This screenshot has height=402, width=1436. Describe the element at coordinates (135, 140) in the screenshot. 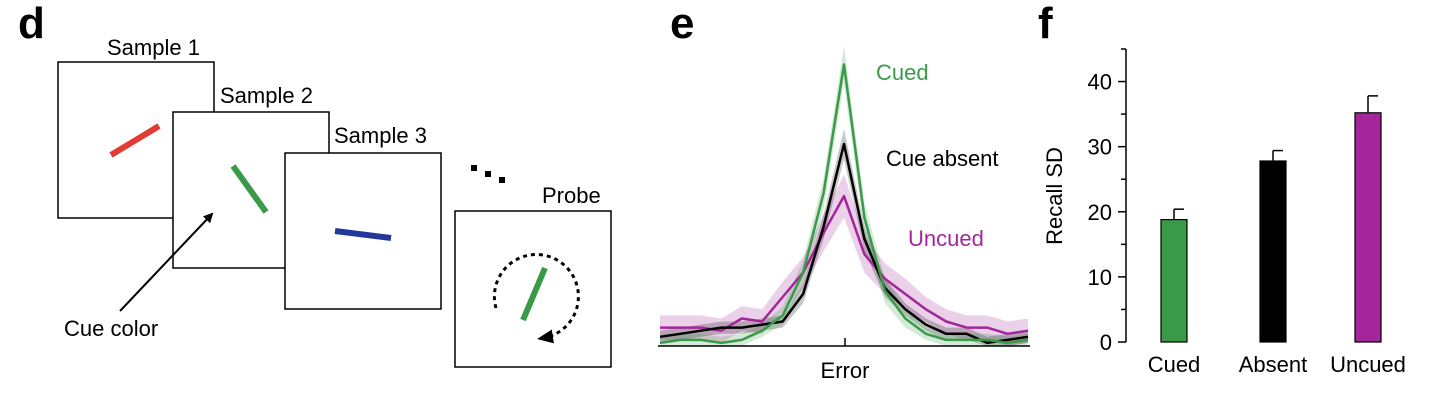

I see `sample-1-bar` at that location.